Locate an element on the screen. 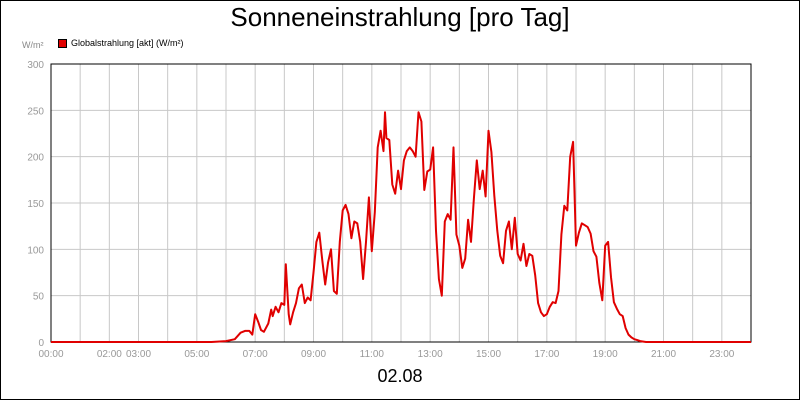 The image size is (800, 400). x-tick-label: 07:00 is located at coordinates (255, 354).